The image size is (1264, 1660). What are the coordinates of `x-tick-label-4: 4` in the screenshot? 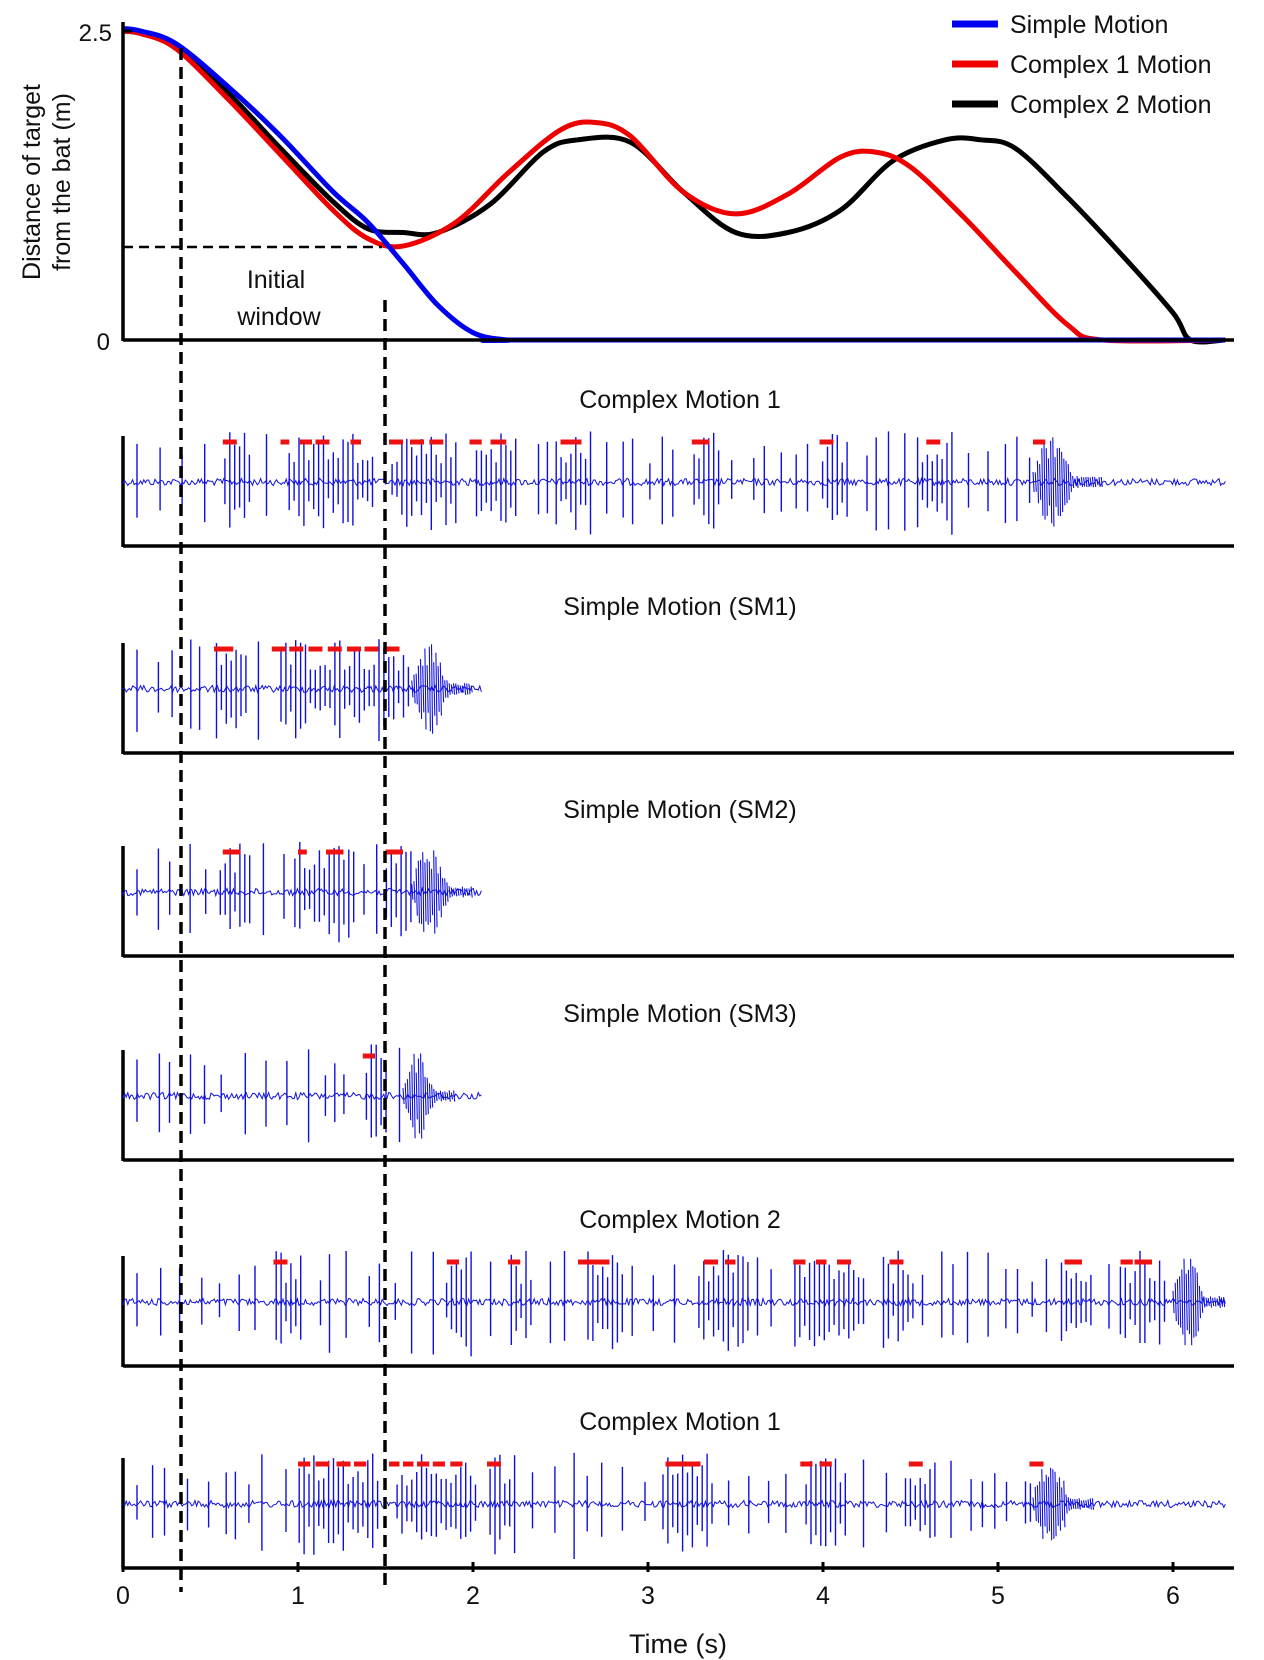 It's located at (823, 1596).